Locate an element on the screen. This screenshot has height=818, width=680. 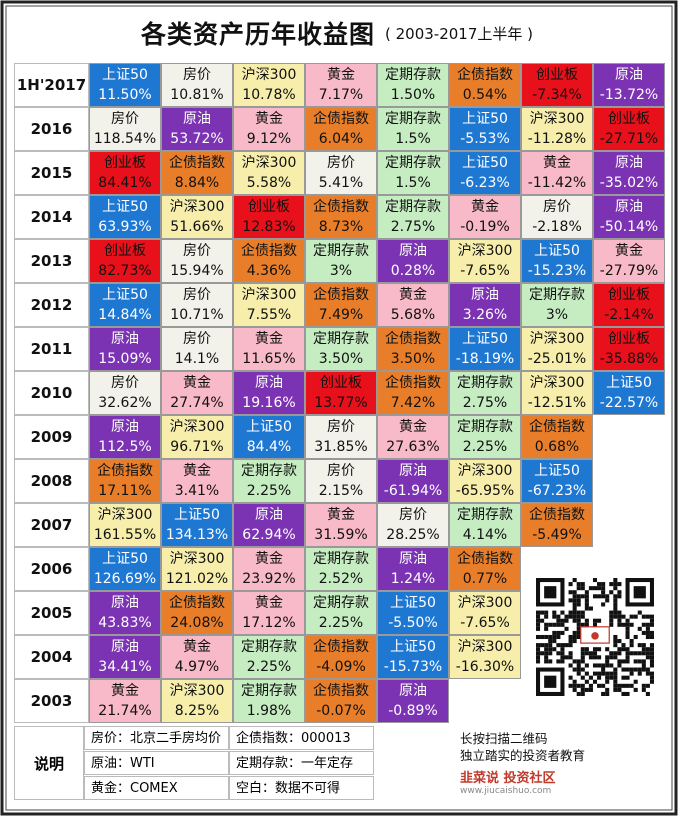
return-value: 53.72% is located at coordinates (197, 139).